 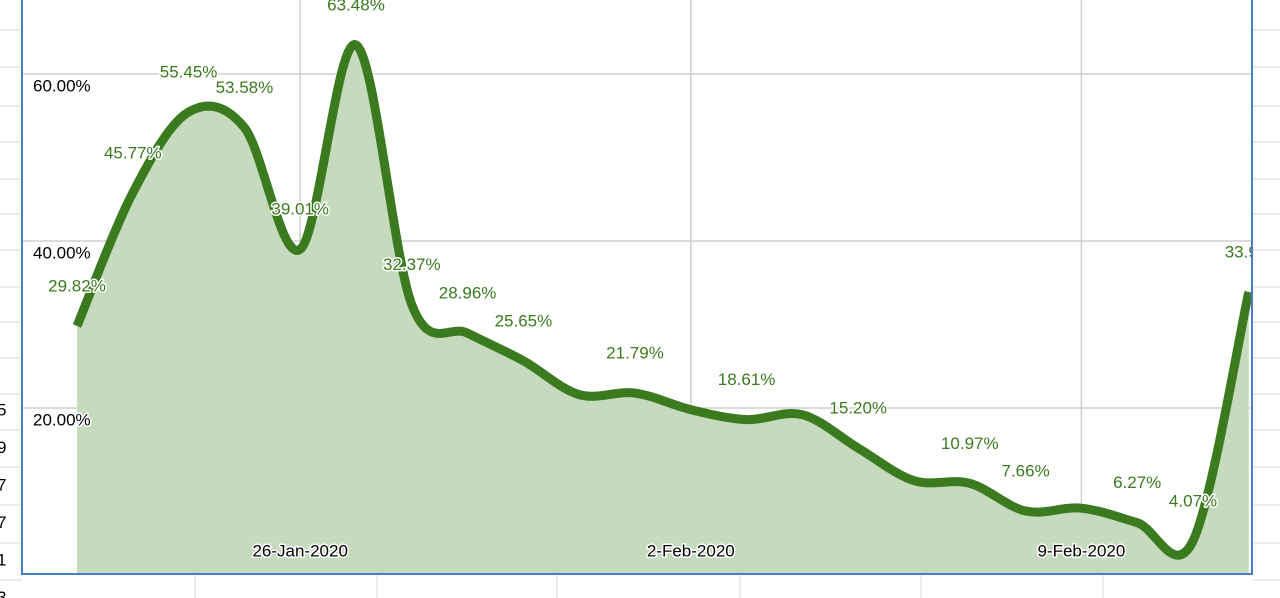 I want to click on data-label: 7.66%, so click(x=1025, y=471).